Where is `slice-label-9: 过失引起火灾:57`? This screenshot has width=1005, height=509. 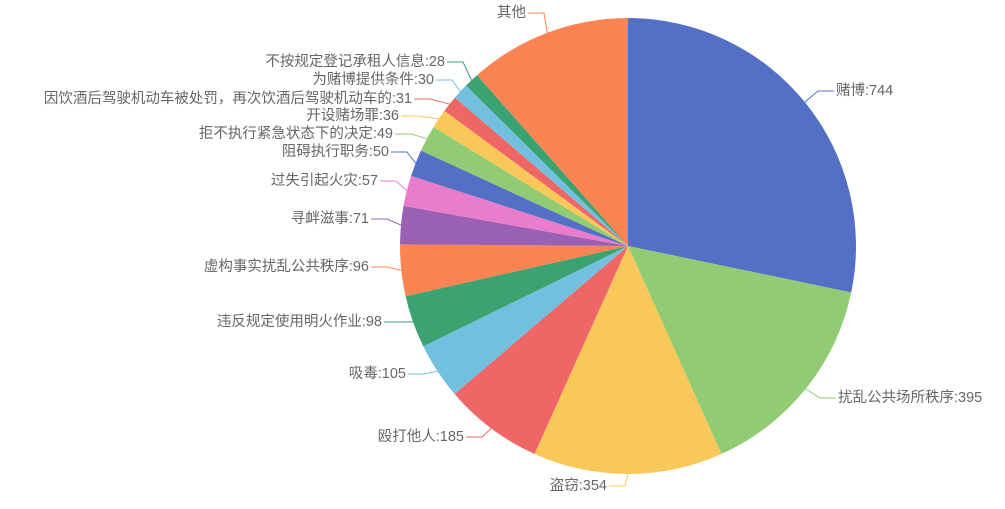 slice-label-9: 过失引起火灾:57 is located at coordinates (324, 180).